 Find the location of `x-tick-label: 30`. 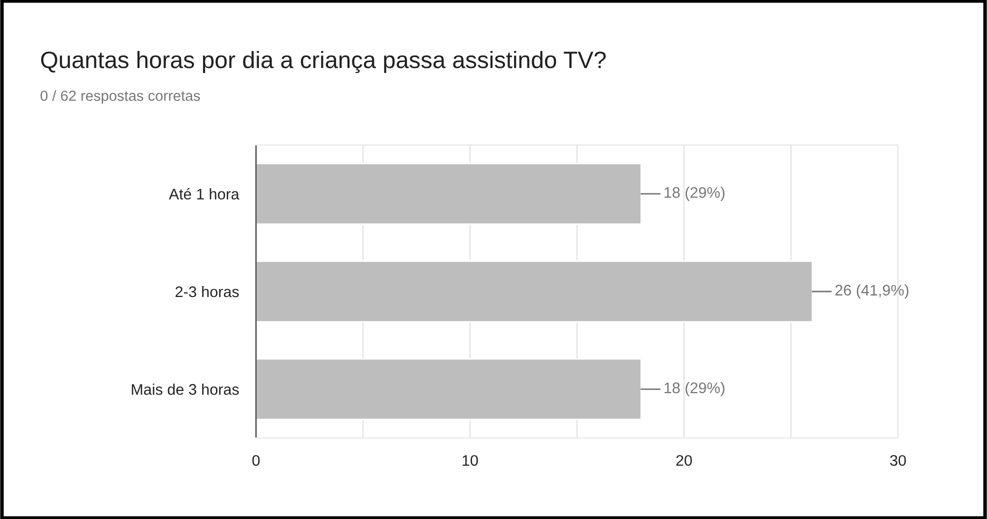

x-tick-label: 30 is located at coordinates (898, 460).